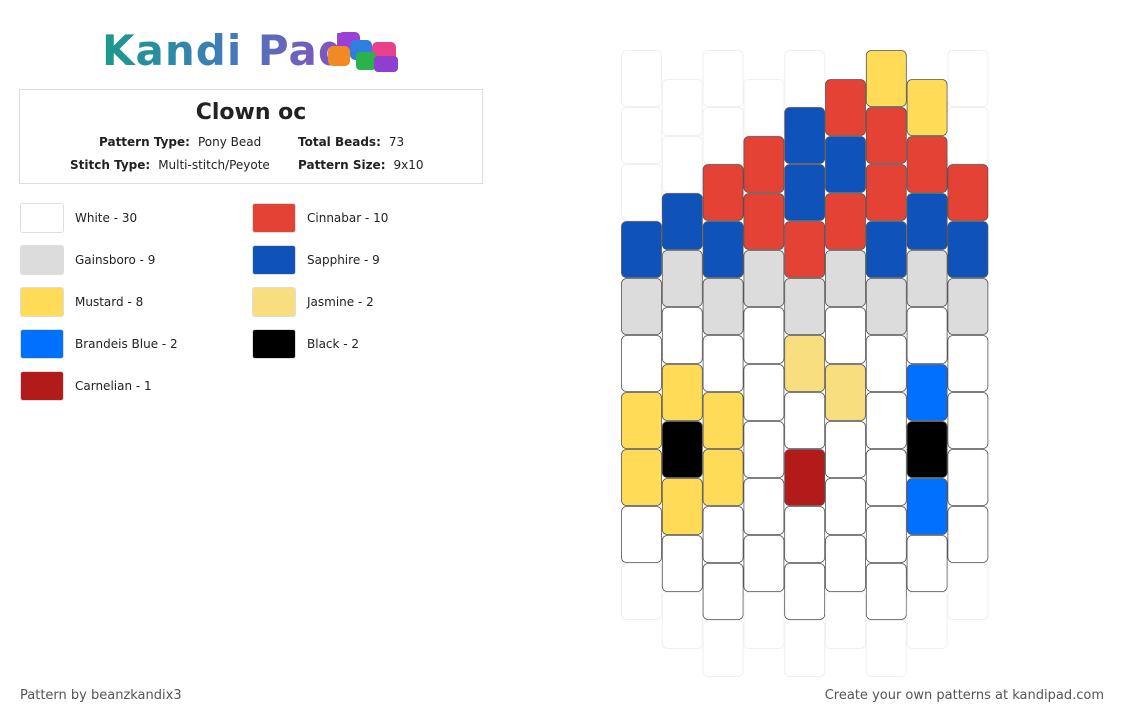  I want to click on legend-item: Brandeis Blue - 2, so click(99, 344).